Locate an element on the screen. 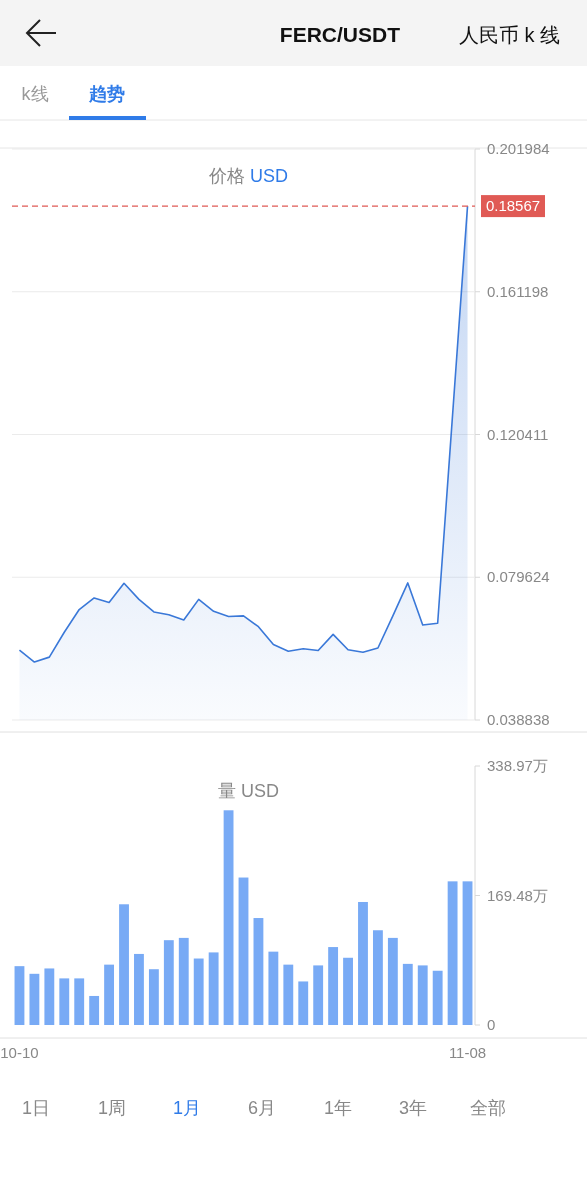 This screenshot has height=1200, width=587. y-tick-label: 0.079624 is located at coordinates (518, 577).